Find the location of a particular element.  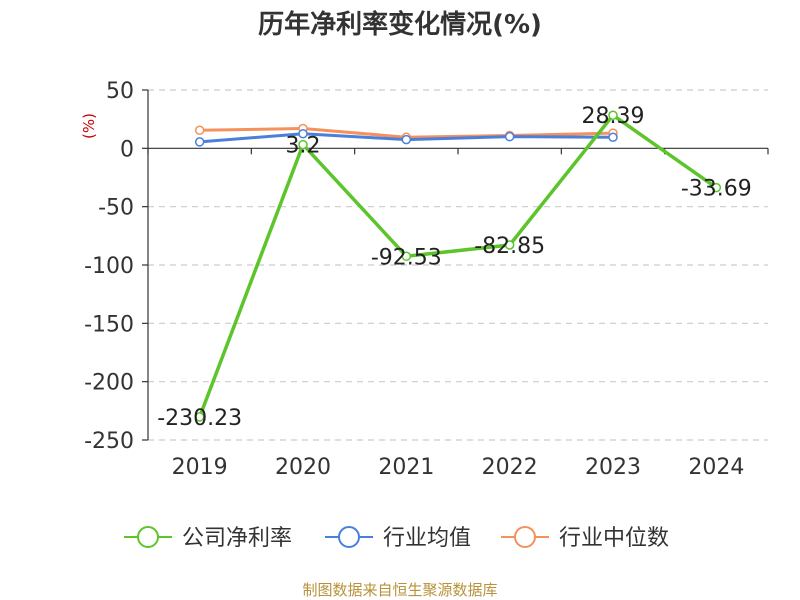

legend-label: 行业中位数 is located at coordinates (614, 538).